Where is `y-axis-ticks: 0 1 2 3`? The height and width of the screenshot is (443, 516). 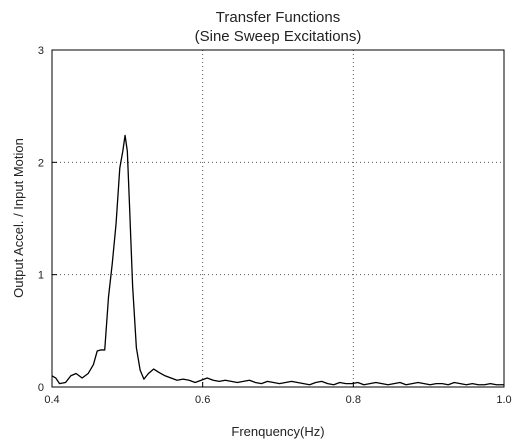 y-axis-ticks: 0 1 2 3 is located at coordinates (47, 219).